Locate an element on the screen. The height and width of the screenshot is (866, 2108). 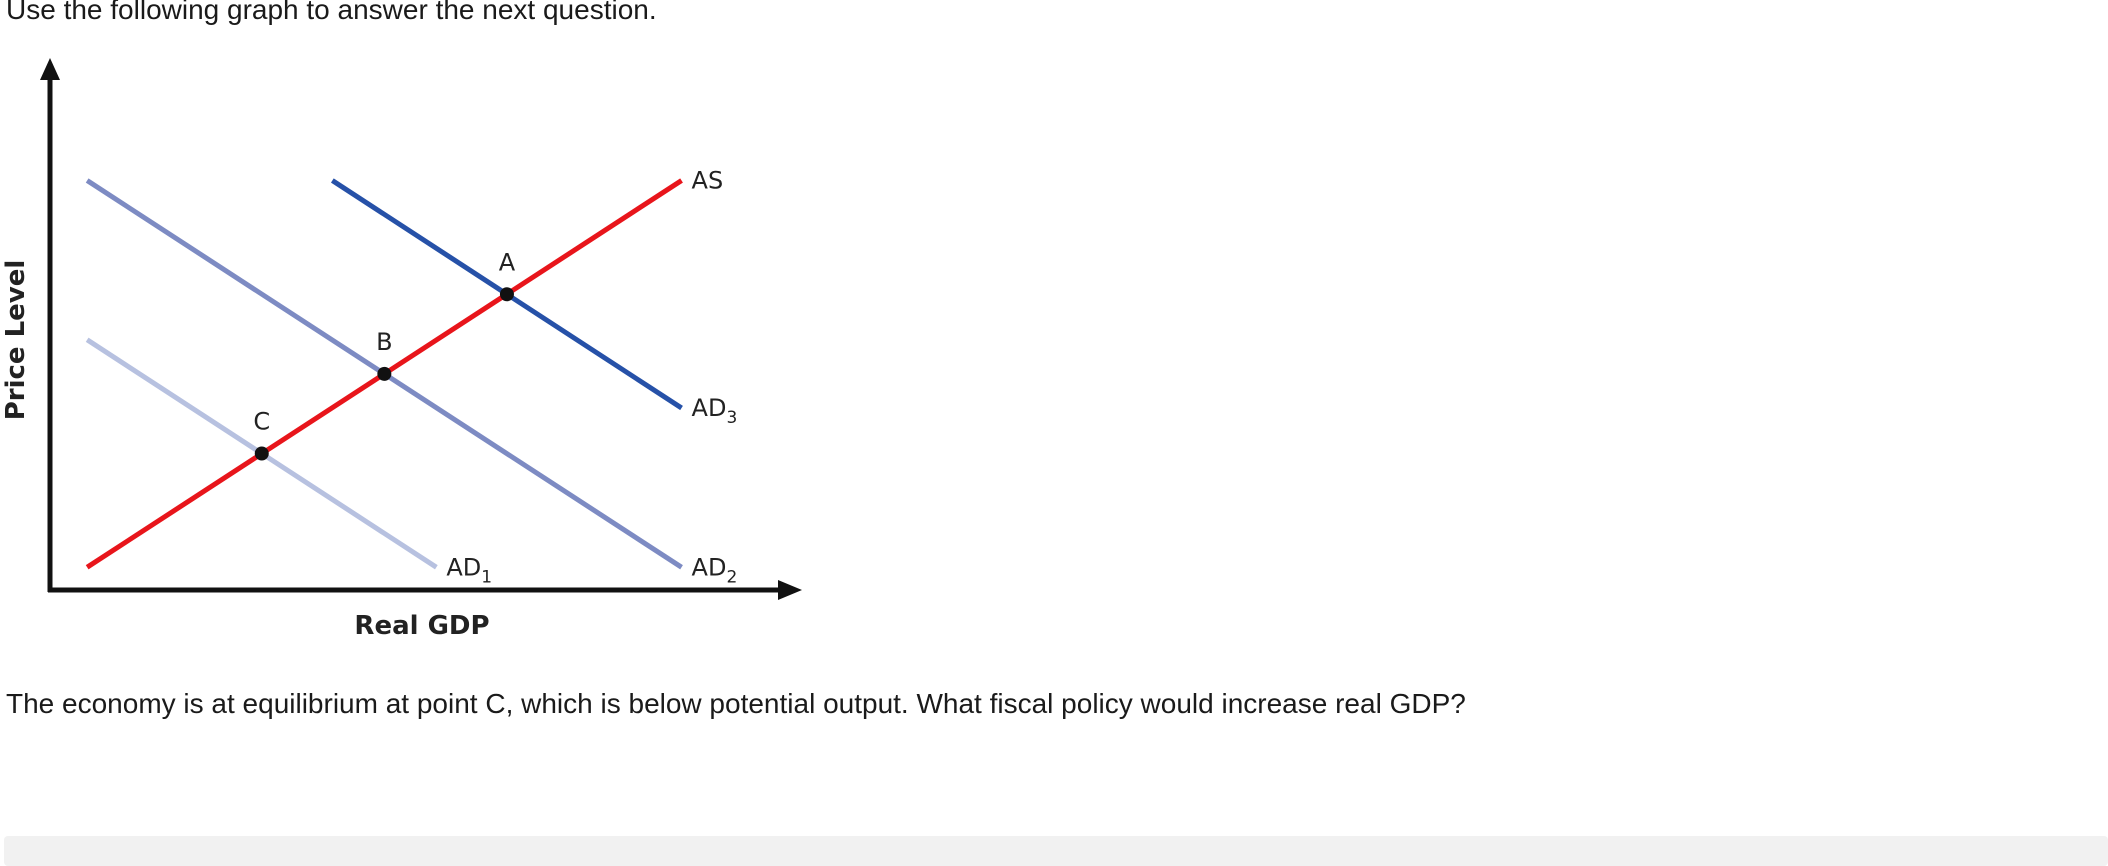
y-axis-arrowhead is located at coordinates (50, 69).